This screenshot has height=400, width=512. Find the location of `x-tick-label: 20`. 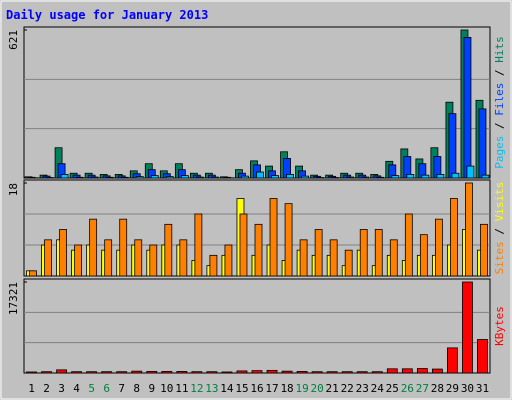

x-tick-label: 20 is located at coordinates (317, 388).